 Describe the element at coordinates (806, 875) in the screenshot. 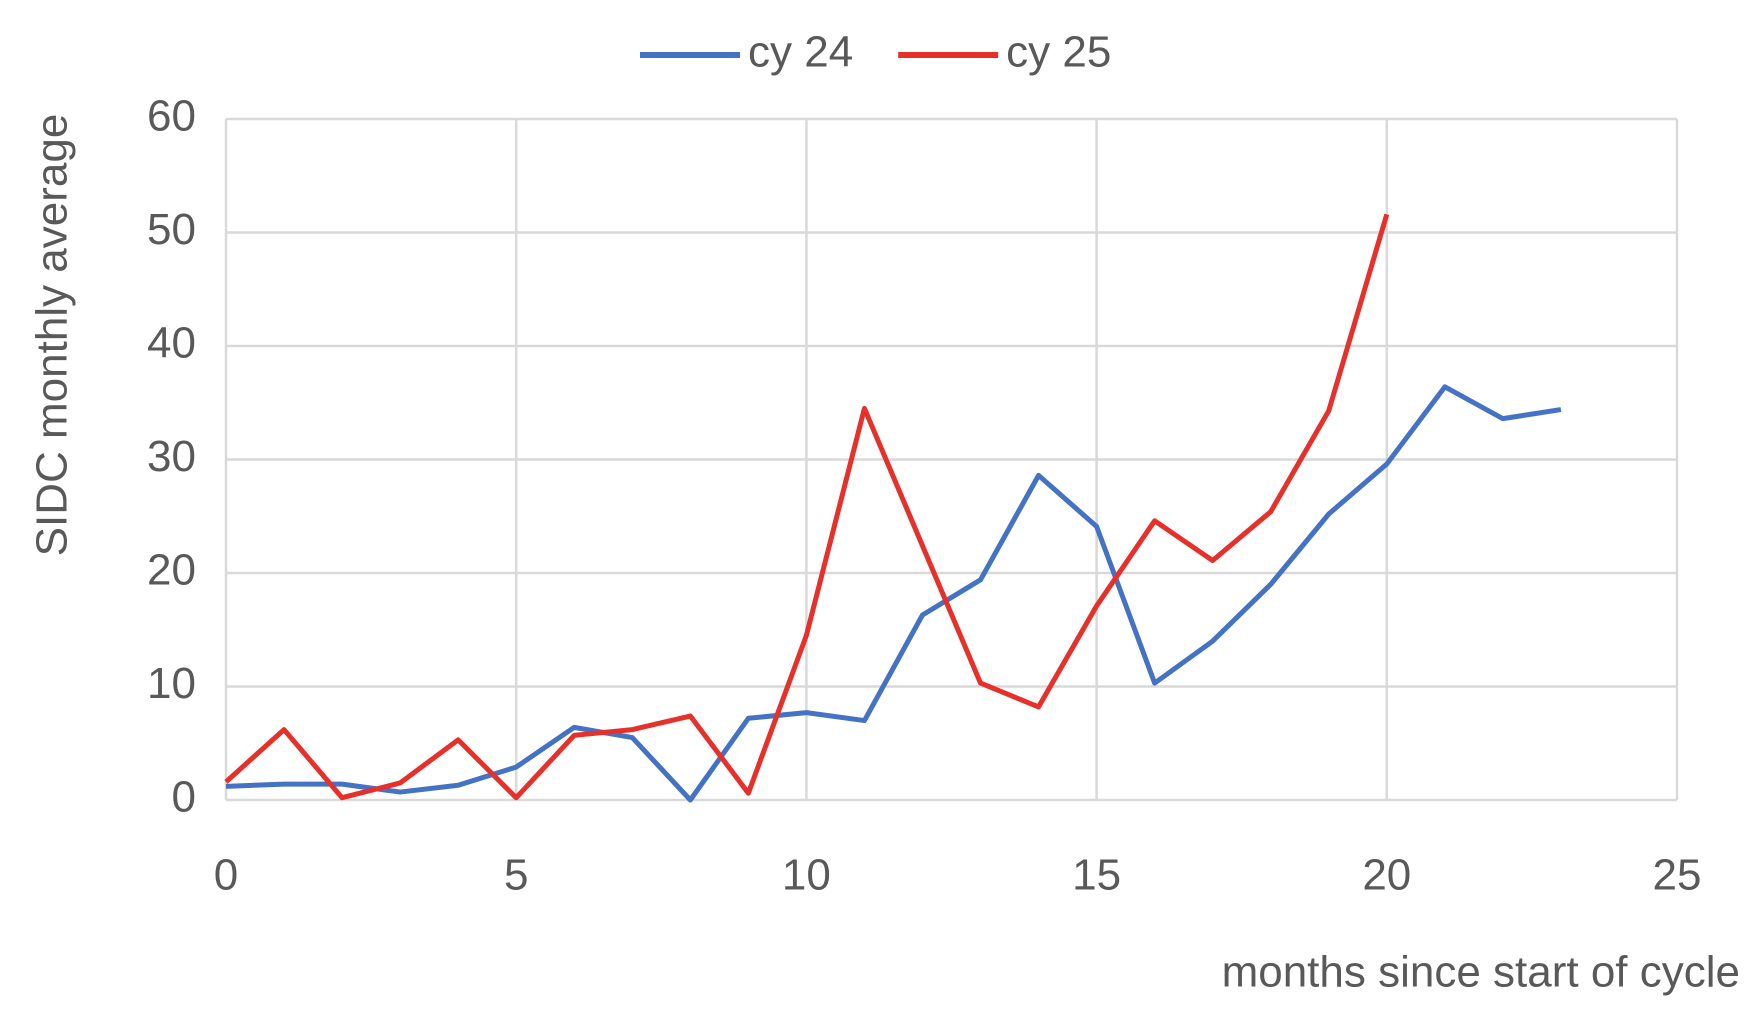

I see `x-tick-label: 10` at that location.